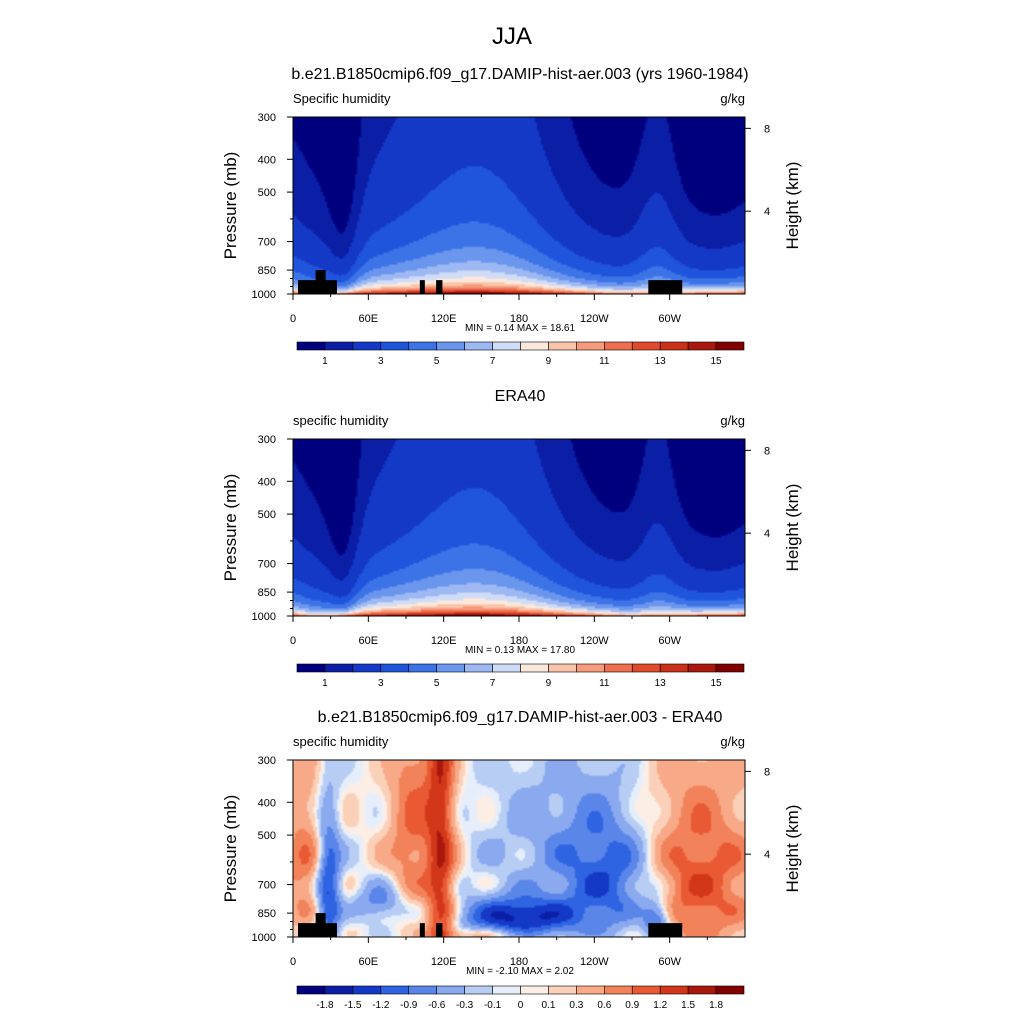  I want to click on colorbar-label: -0.6, so click(437, 1005).